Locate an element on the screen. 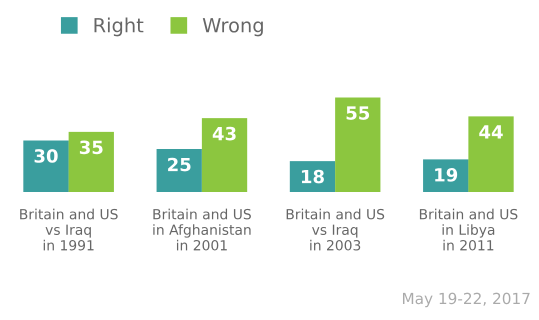 The width and height of the screenshot is (539, 320). data-label: 44 is located at coordinates (491, 131).